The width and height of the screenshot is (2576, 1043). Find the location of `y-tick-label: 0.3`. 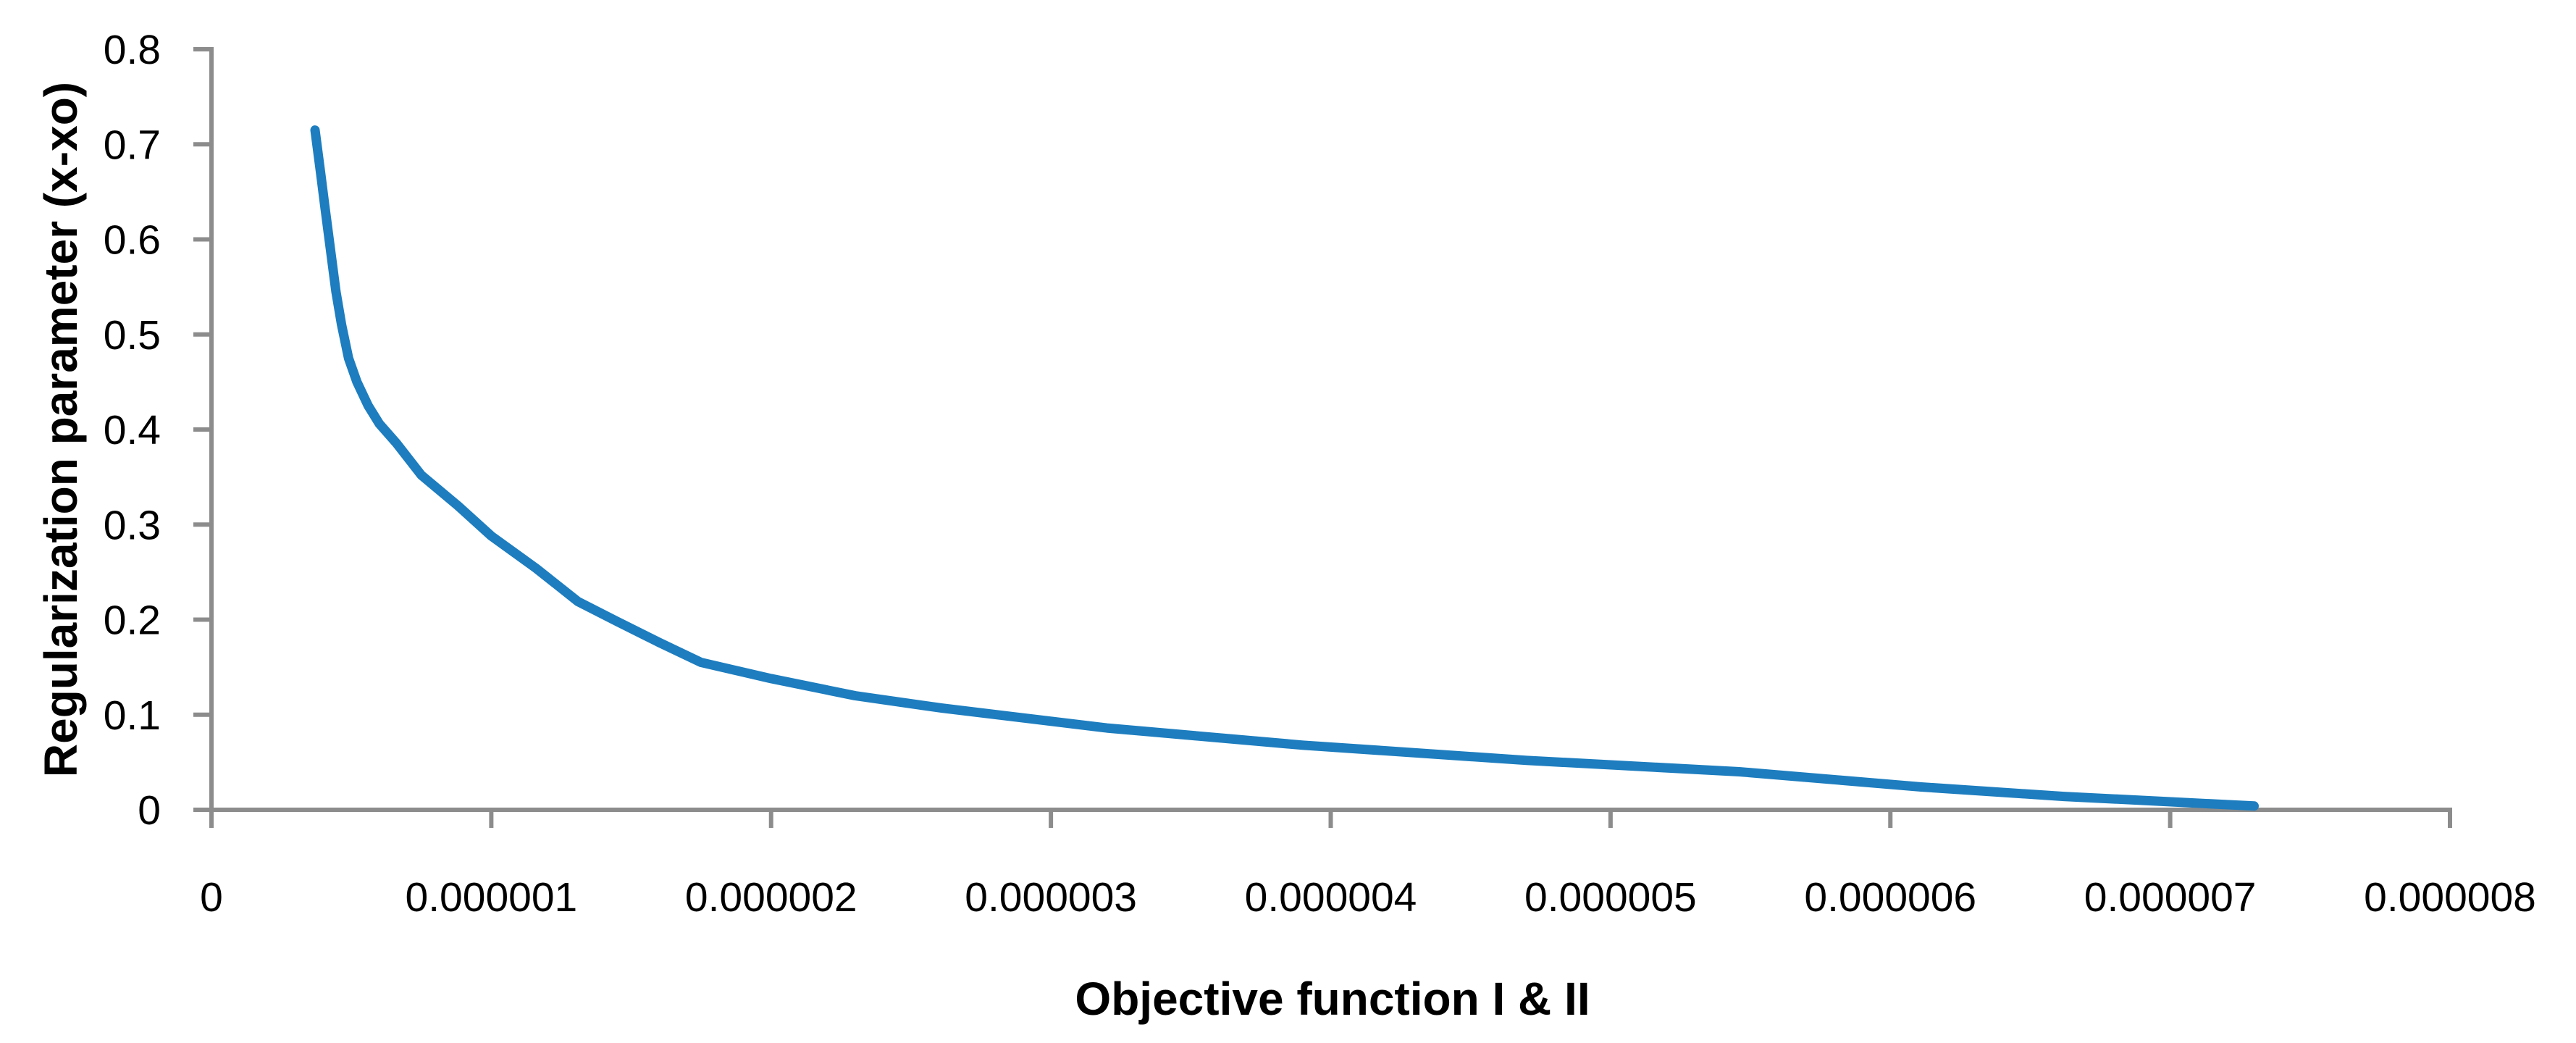

y-tick-label: 0.3 is located at coordinates (132, 525).